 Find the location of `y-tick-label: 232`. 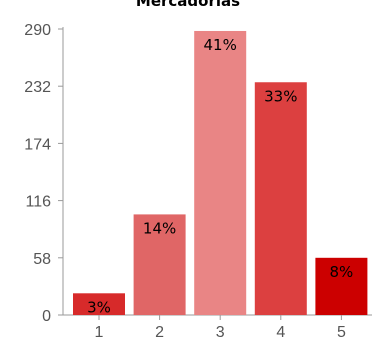

y-tick-label: 232 is located at coordinates (37, 87).